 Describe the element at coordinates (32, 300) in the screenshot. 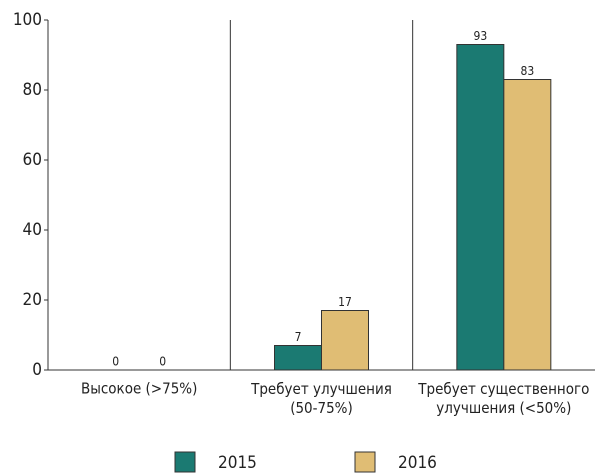

I see `y-tick-label: 20` at that location.